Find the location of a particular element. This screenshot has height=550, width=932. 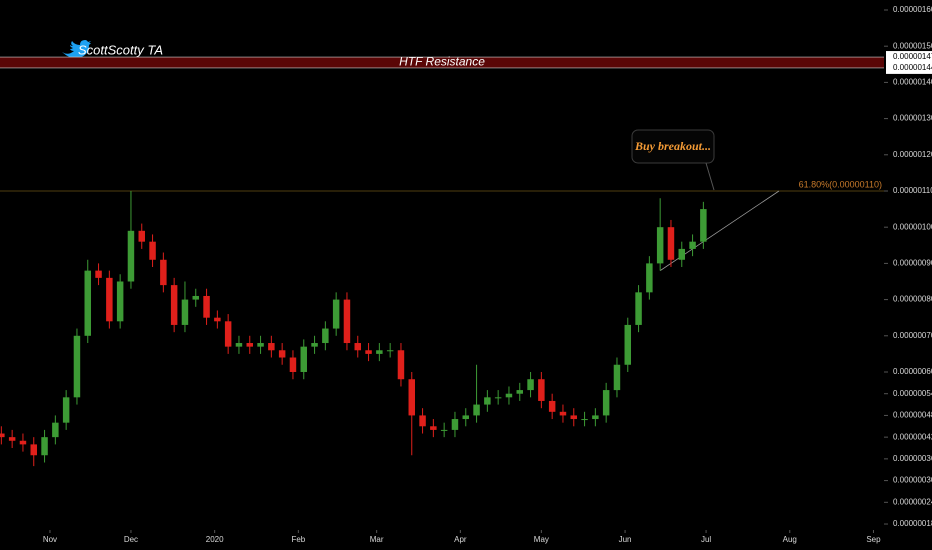

y-tick-label: 0.00000100 is located at coordinates (912, 226).